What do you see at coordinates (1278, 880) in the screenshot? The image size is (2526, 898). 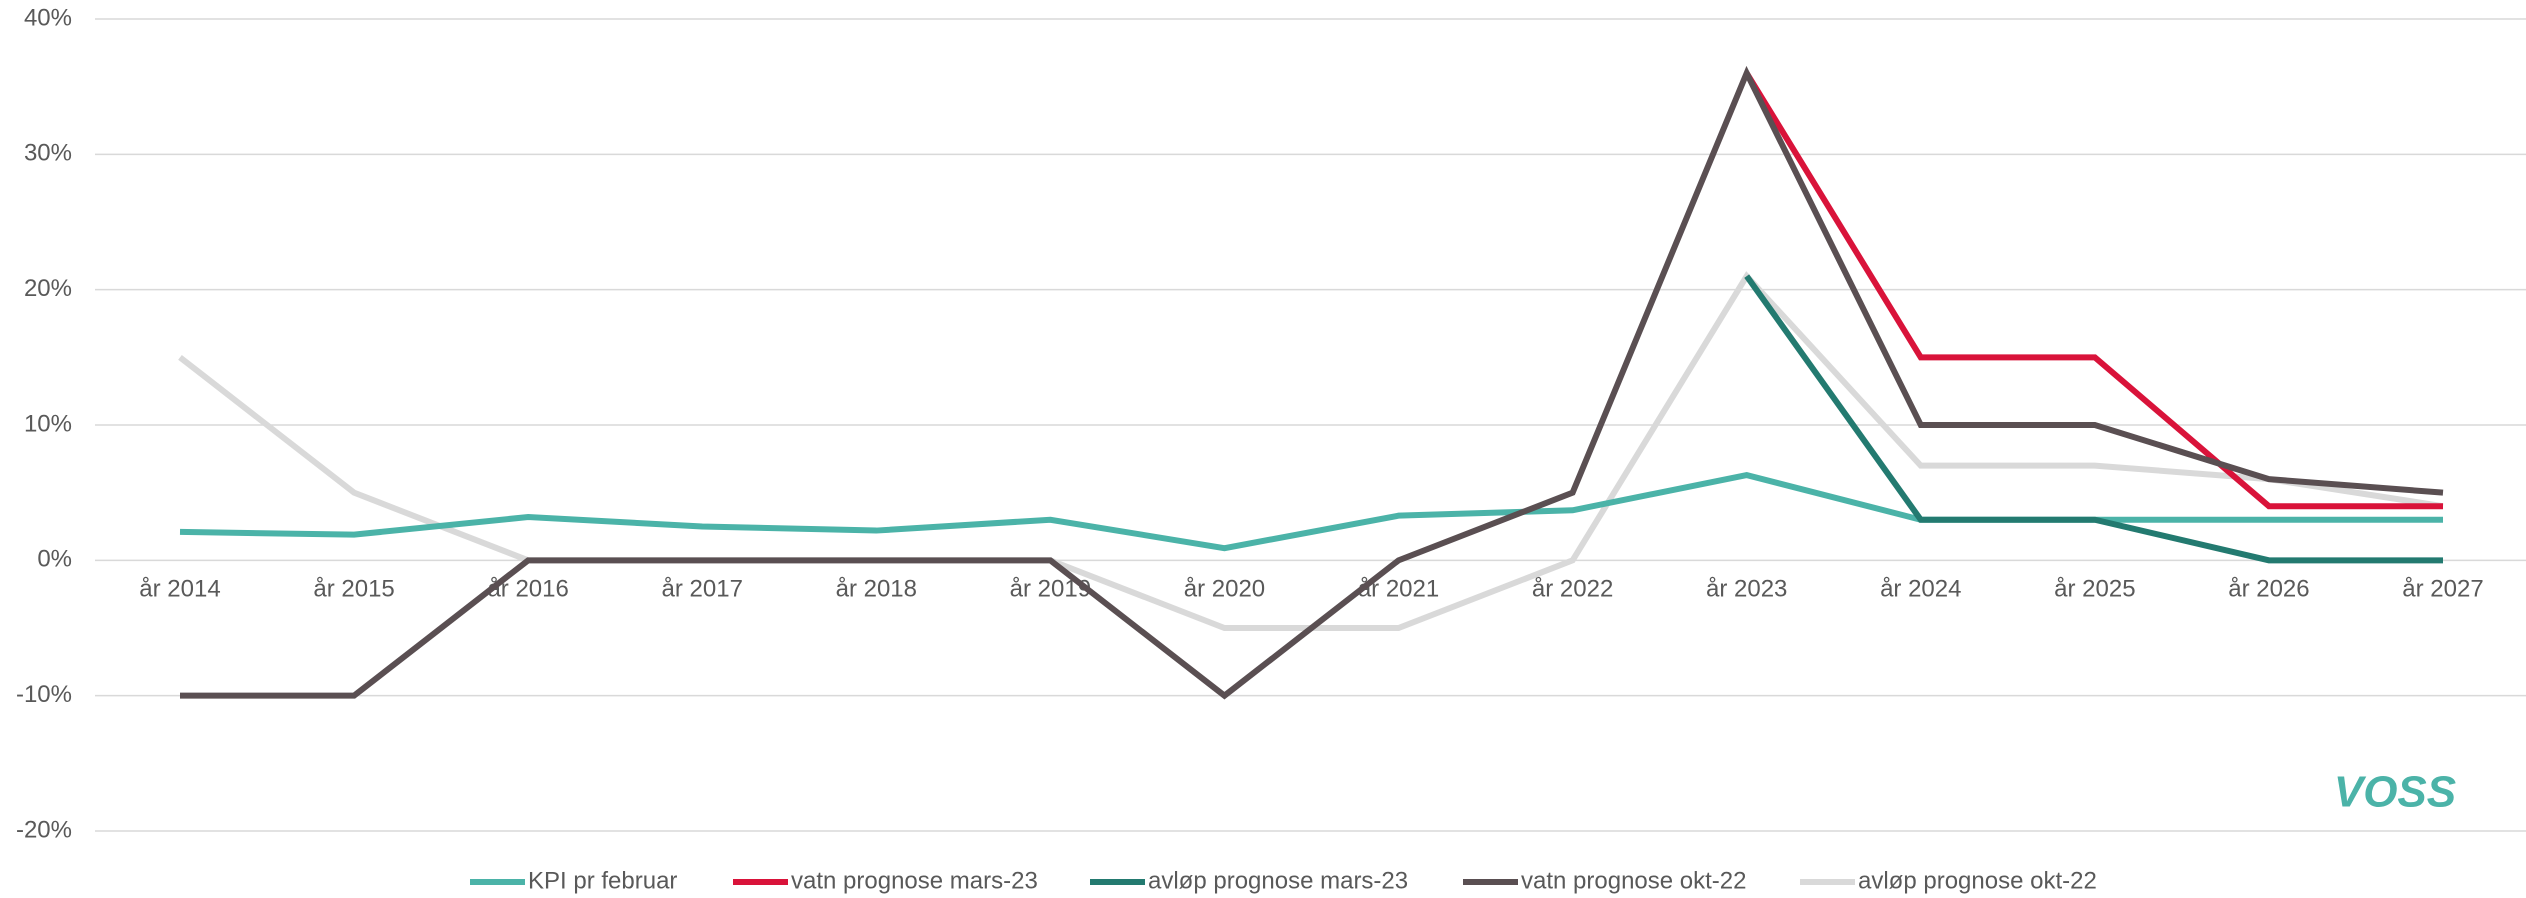 I see `legend-label: avløp prognose mars-23` at bounding box center [1278, 880].